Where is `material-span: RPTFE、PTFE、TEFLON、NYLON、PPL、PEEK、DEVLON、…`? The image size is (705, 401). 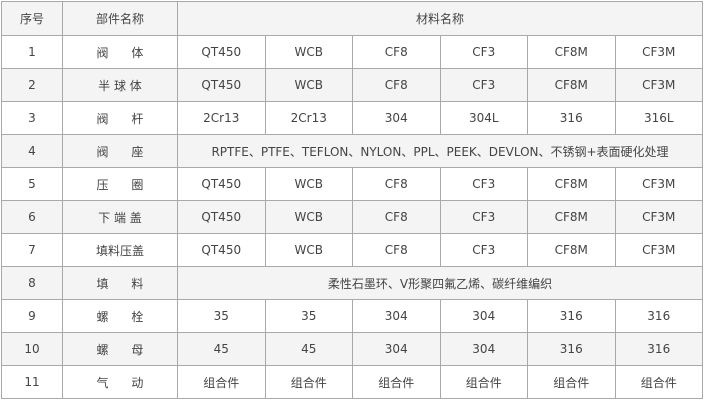
material-span: RPTFE、PTFE、TEFLON、NYLON、PPL、PEEK、DEVLON、… is located at coordinates (440, 151).